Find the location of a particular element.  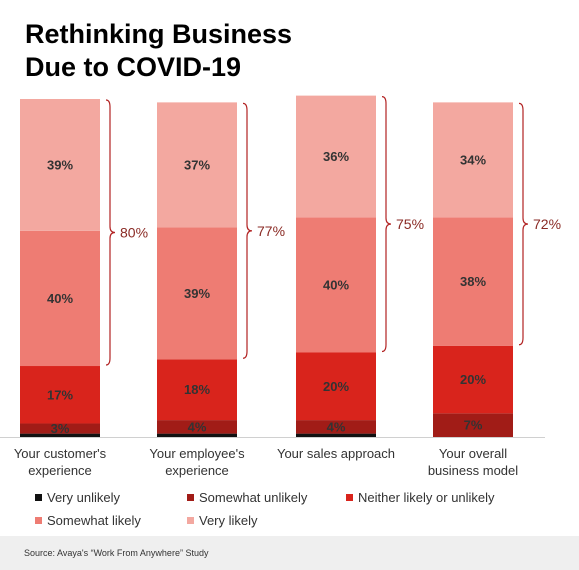

data-label: 34% is located at coordinates (473, 159).